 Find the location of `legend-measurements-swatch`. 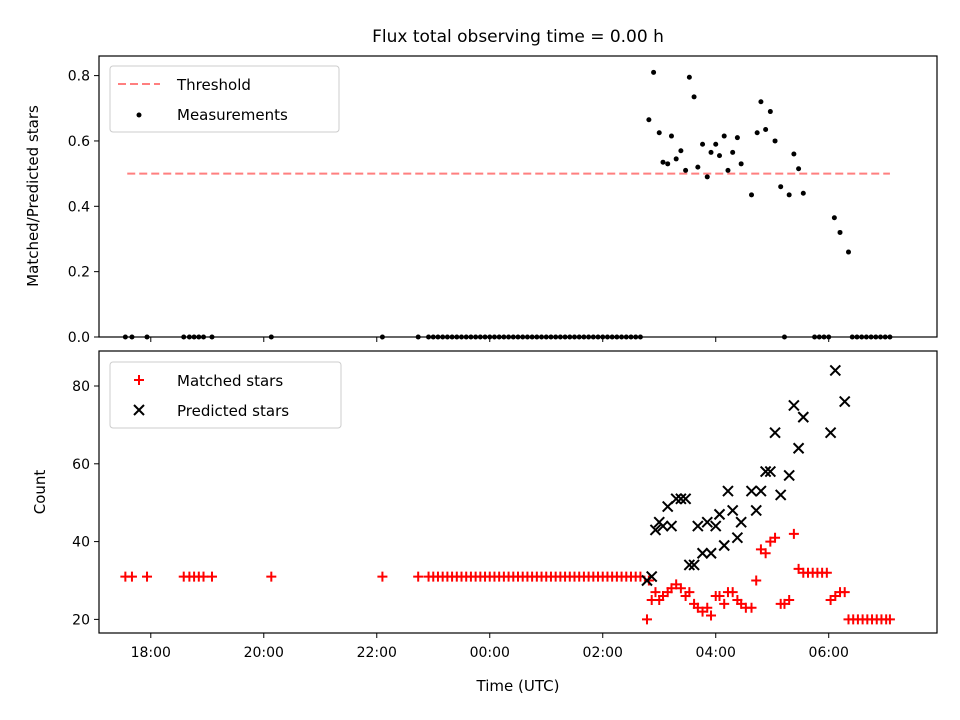

legend-measurements-swatch is located at coordinates (139, 115).